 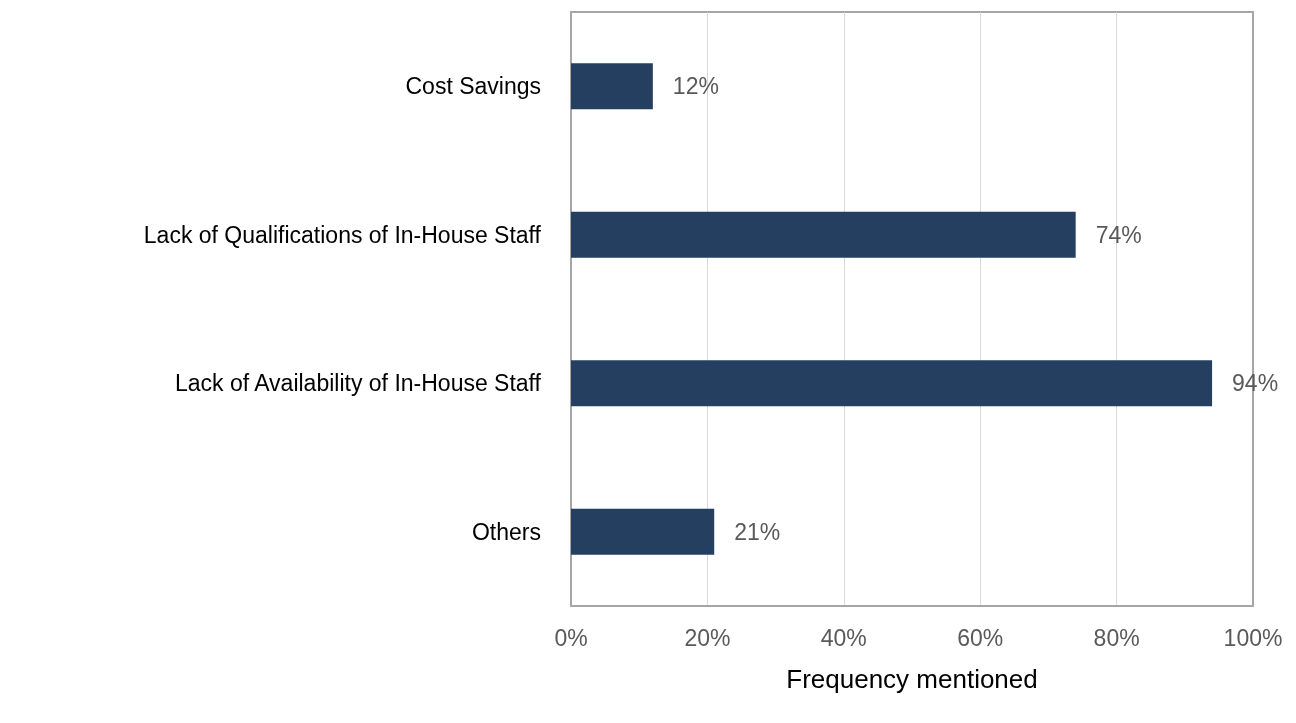 I want to click on x-tick-label: 80%, so click(x=1116, y=637).